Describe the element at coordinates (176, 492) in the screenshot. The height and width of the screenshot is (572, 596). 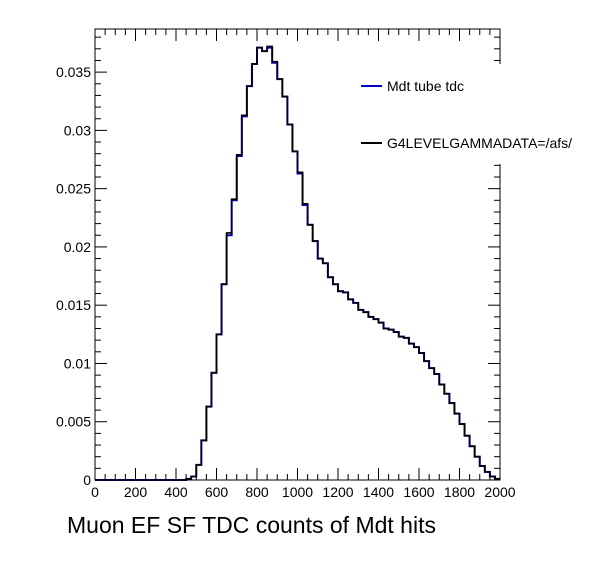
I see `x-tick-label: 400` at that location.